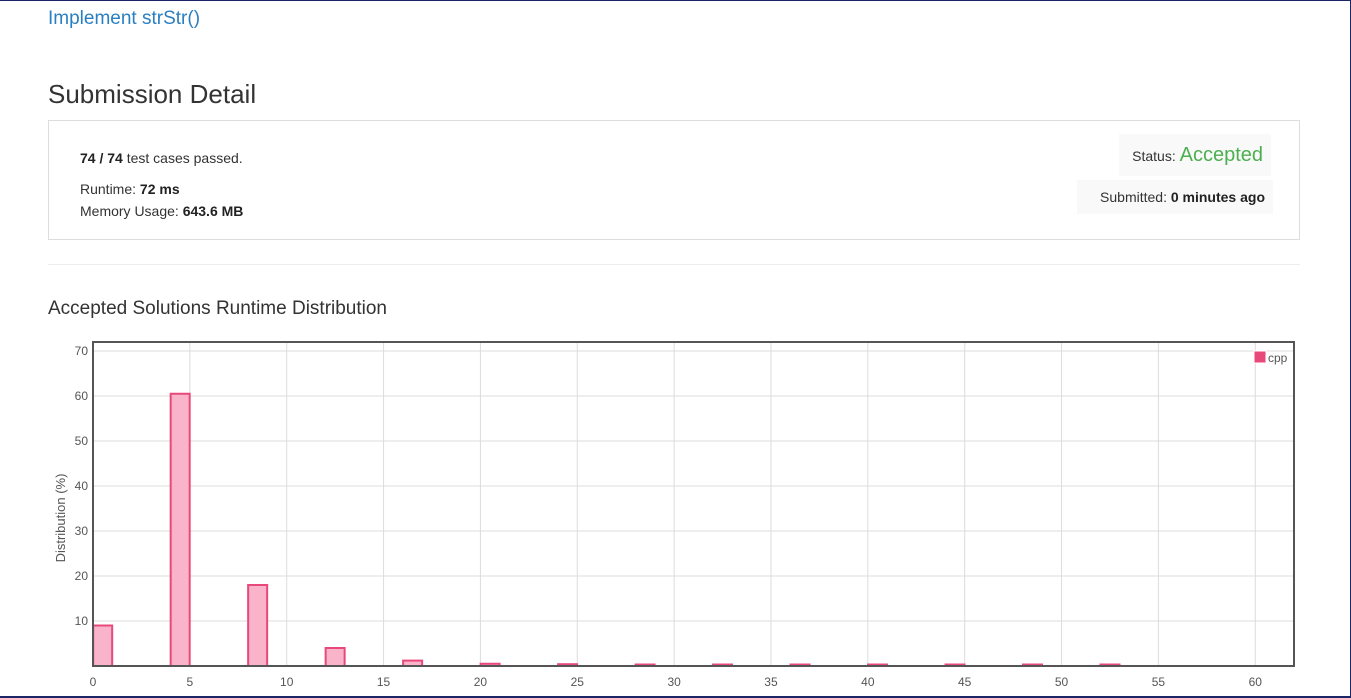 This screenshot has width=1351, height=698. I want to click on y-tick-label: 40, so click(82, 486).